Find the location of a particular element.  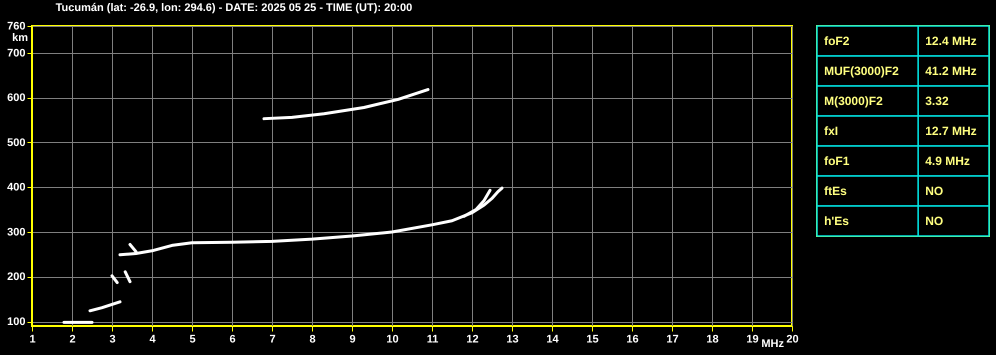

x-tick-label: 4 is located at coordinates (152, 340).